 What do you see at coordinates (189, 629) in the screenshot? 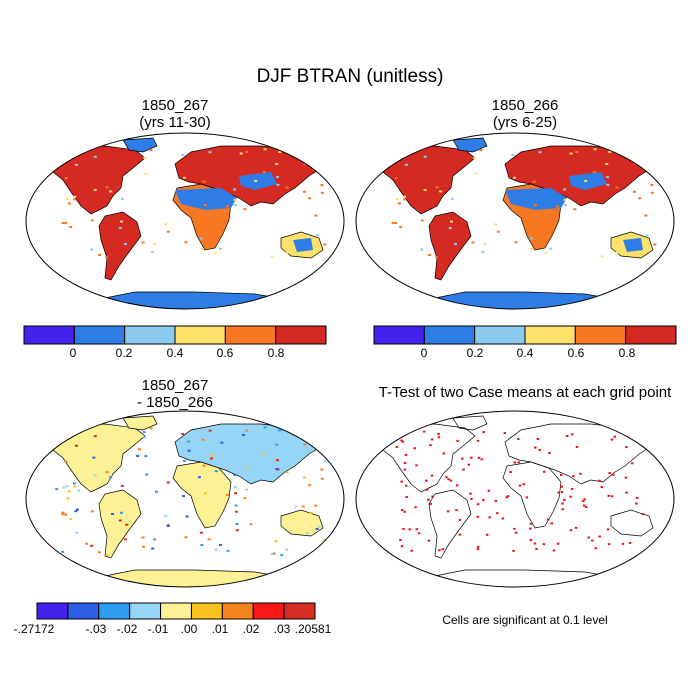
I see `colorbar-tick: .00` at bounding box center [189, 629].